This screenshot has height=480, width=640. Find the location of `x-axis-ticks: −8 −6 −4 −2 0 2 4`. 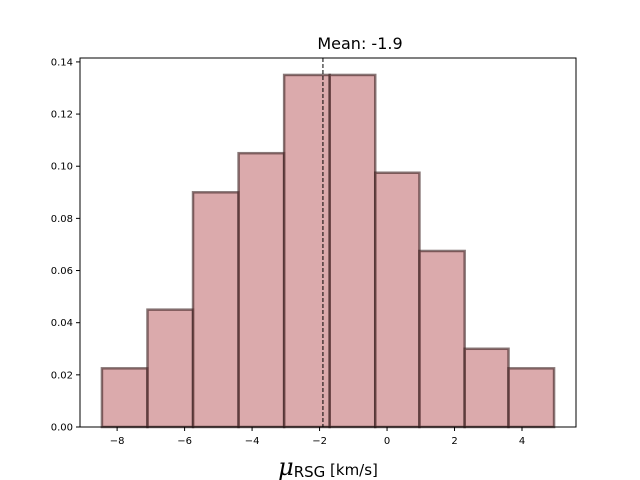

x-axis-ticks: −8 −6 −4 −2 0 2 4 is located at coordinates (317, 437).